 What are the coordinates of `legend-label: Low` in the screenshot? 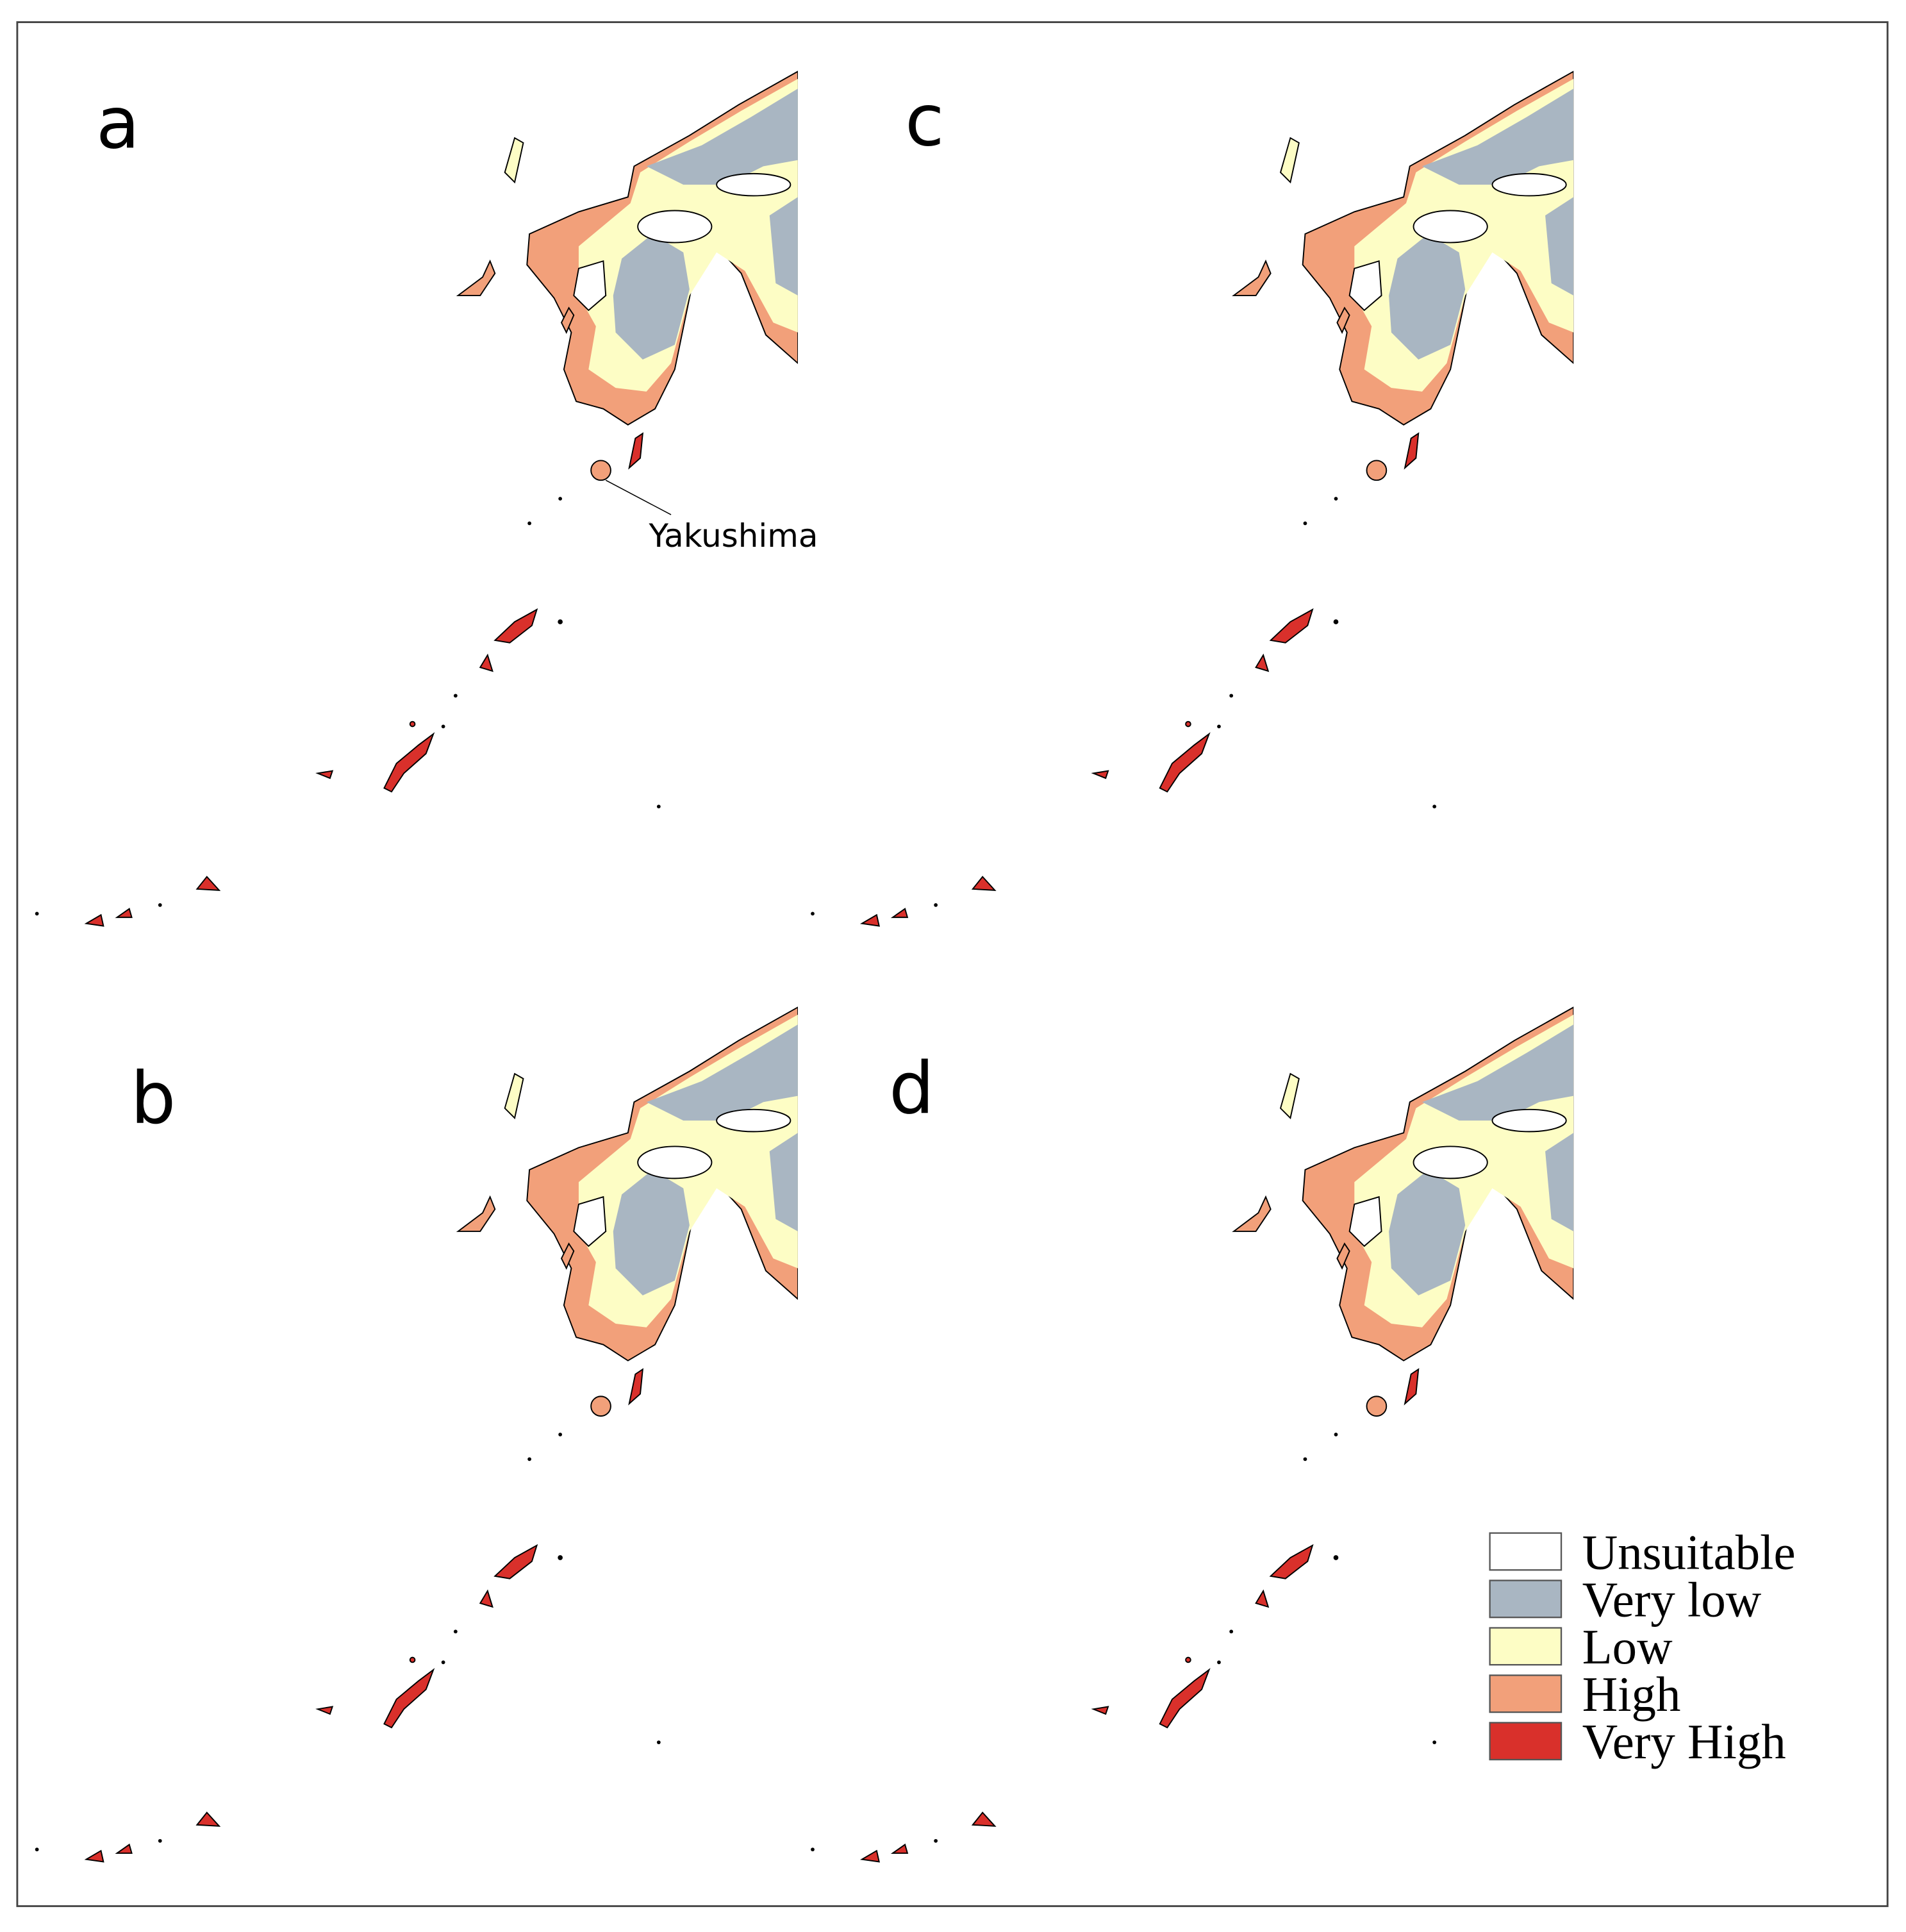 It's located at (1627, 1647).